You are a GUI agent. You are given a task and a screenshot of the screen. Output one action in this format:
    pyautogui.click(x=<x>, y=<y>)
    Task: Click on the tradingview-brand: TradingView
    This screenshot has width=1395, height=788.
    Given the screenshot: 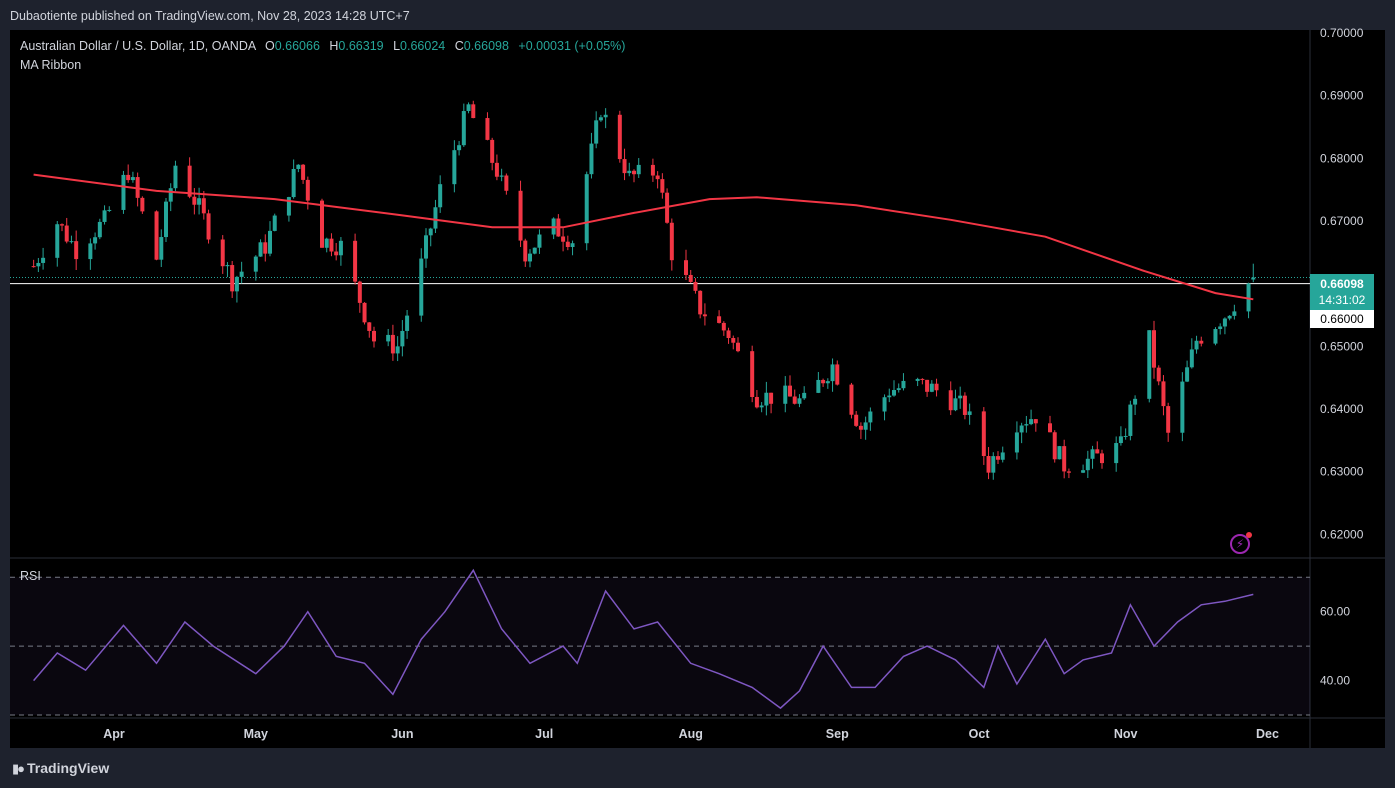 What is the action you would take?
    pyautogui.click(x=68, y=768)
    